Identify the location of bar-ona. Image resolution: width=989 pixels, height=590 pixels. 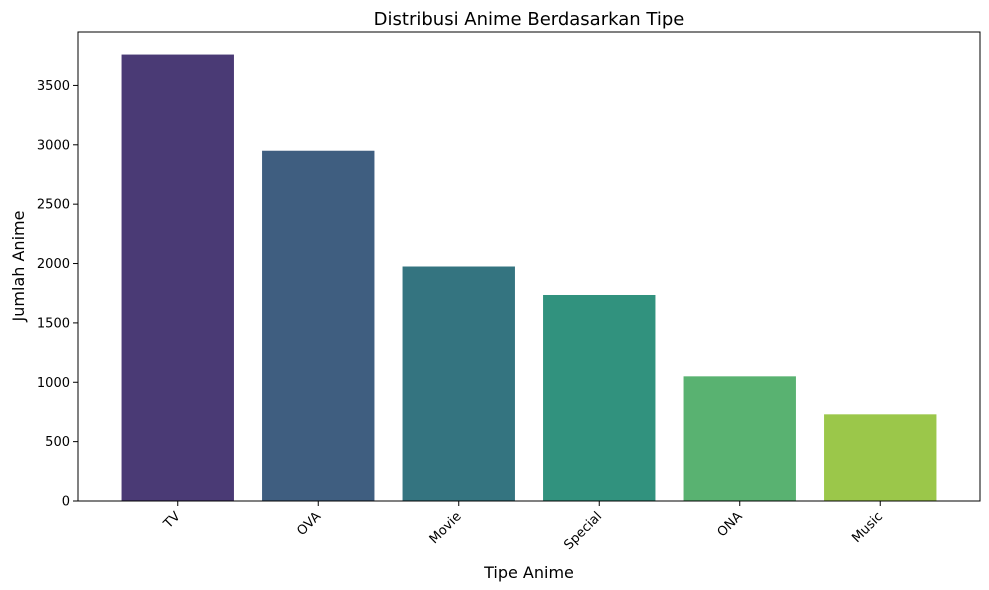
(739, 438).